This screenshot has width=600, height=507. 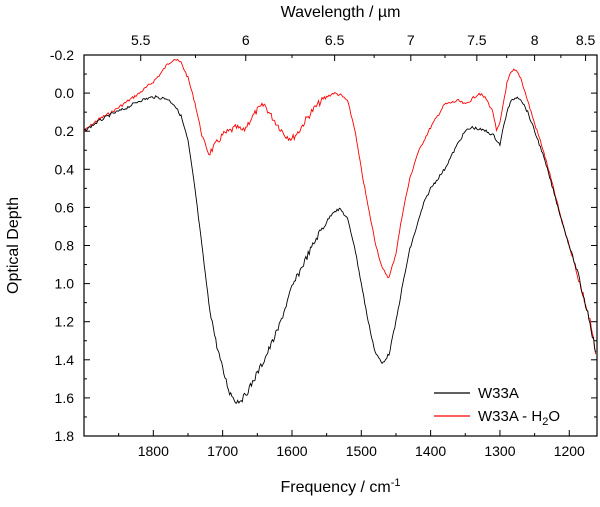 I want to click on x-tick-label-1200: 1200, so click(x=569, y=451).